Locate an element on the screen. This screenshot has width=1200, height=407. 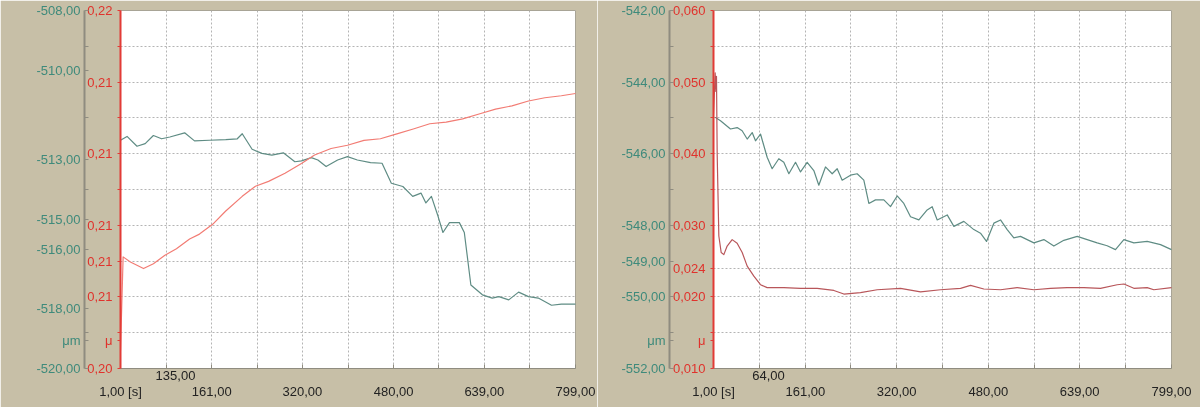
y-tick-label: -548,00 is located at coordinates (643, 225).